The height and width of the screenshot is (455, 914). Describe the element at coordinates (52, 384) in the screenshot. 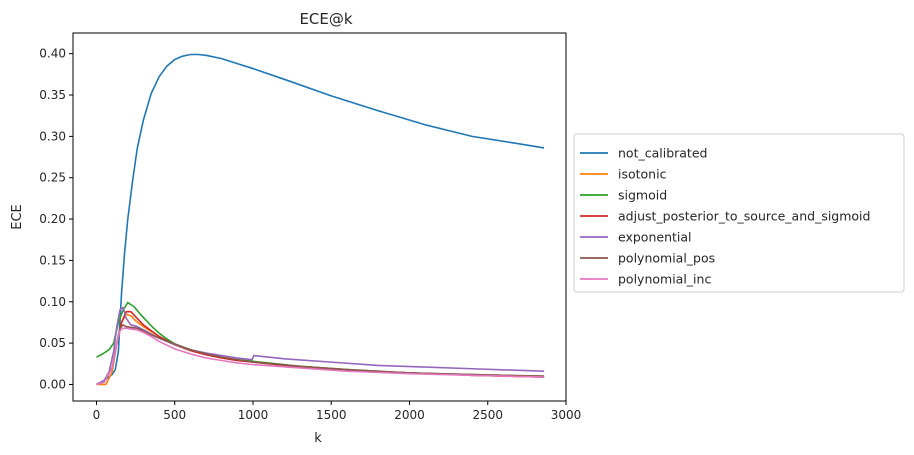

I see `y-tick-label: 0.00` at that location.